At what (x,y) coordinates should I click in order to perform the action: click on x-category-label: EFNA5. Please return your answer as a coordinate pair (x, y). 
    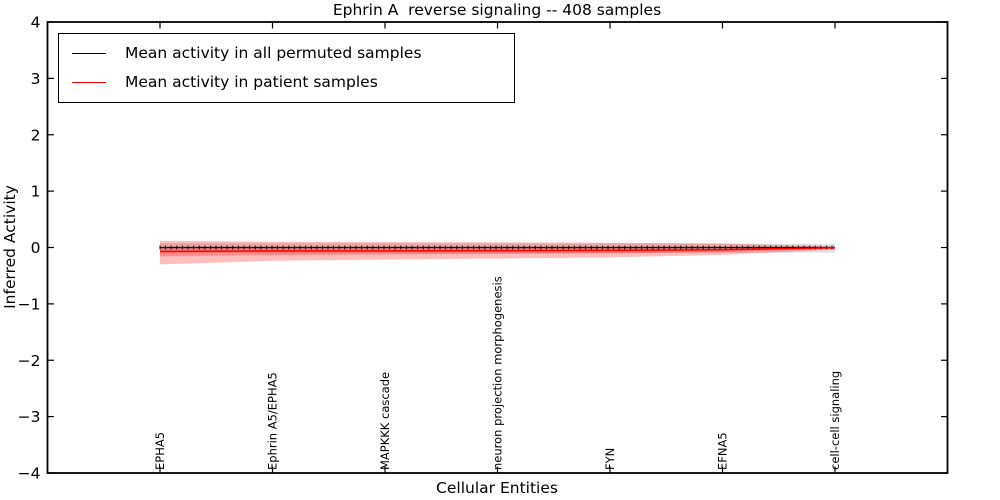
    Looking at the image, I should click on (723, 451).